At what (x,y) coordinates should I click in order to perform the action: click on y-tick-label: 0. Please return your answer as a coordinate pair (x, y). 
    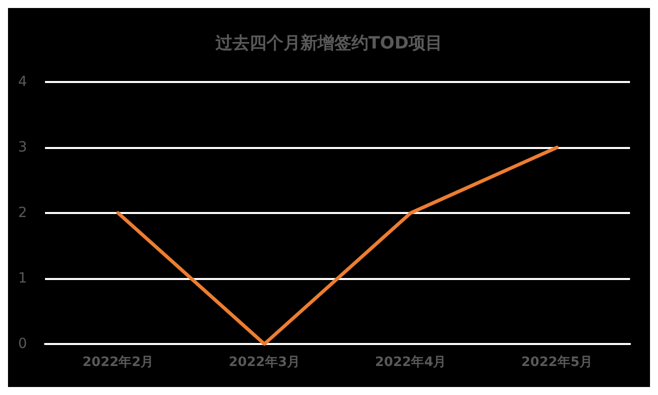
    Looking at the image, I should click on (22, 344).